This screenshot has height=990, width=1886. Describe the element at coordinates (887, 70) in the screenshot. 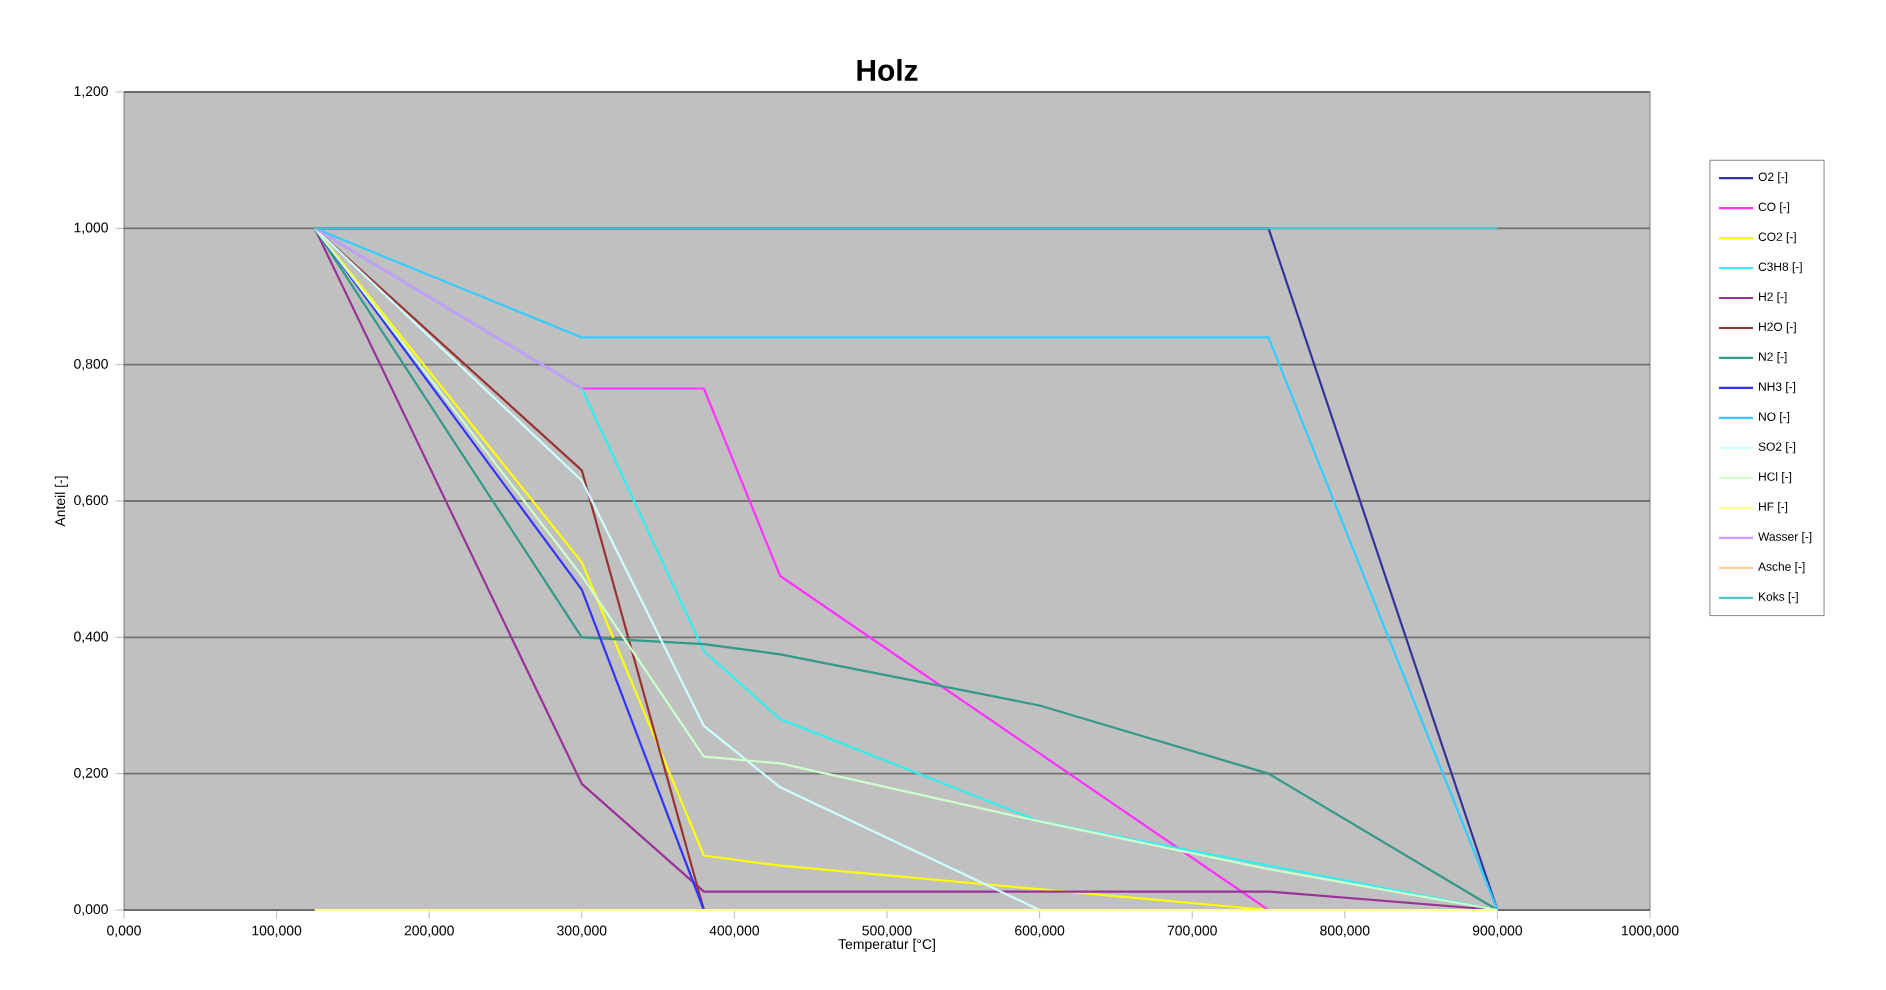

I see `chart-title: Holz` at that location.